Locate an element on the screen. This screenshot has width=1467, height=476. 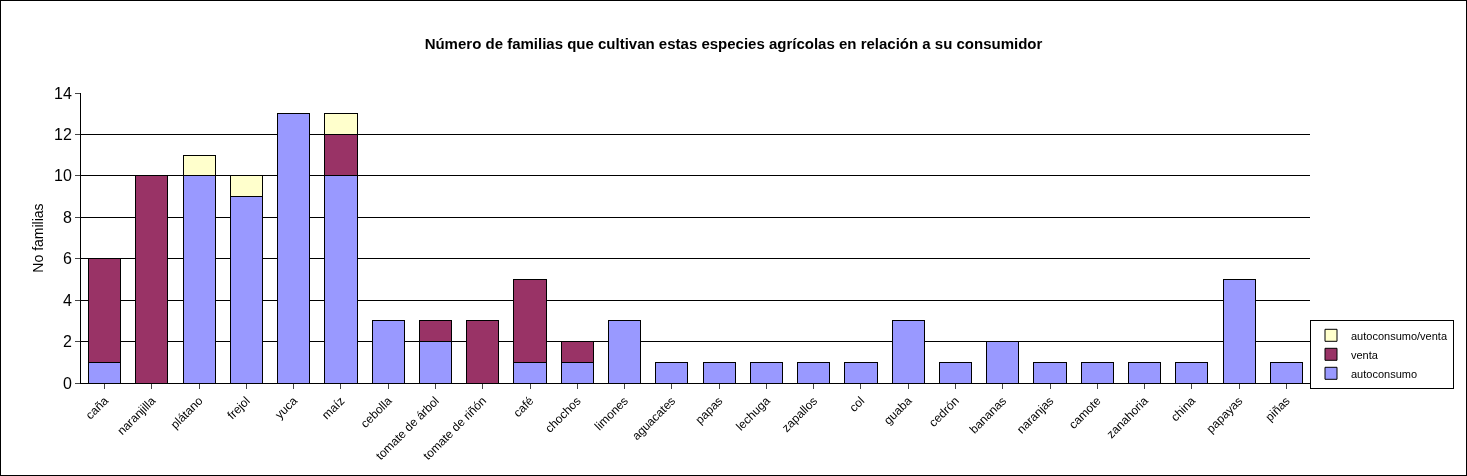
y-axis-title: No familias is located at coordinates (38, 238).